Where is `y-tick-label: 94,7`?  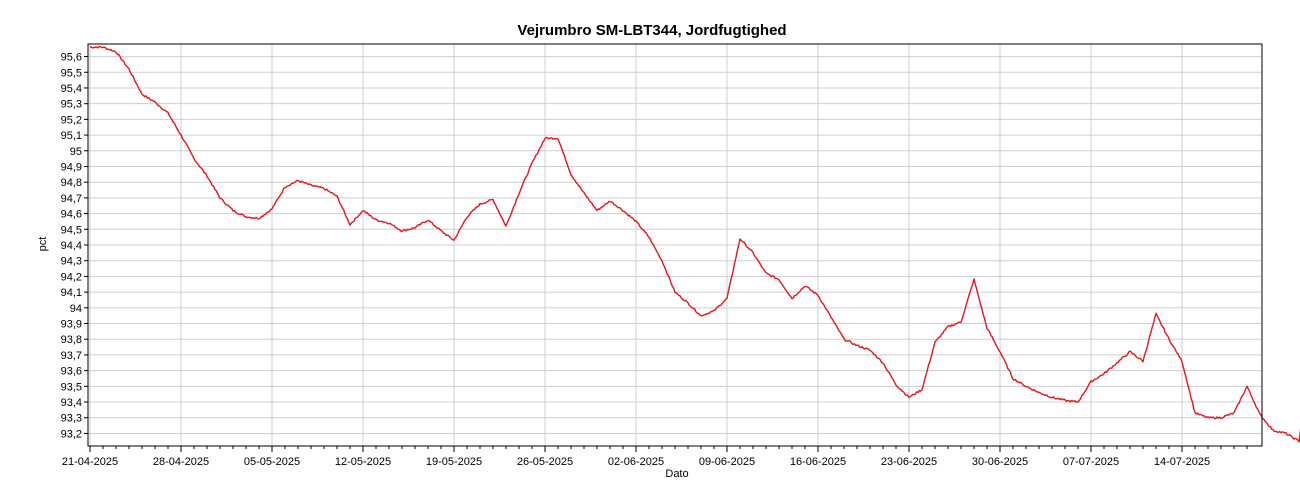 y-tick-label: 94,7 is located at coordinates (71, 199).